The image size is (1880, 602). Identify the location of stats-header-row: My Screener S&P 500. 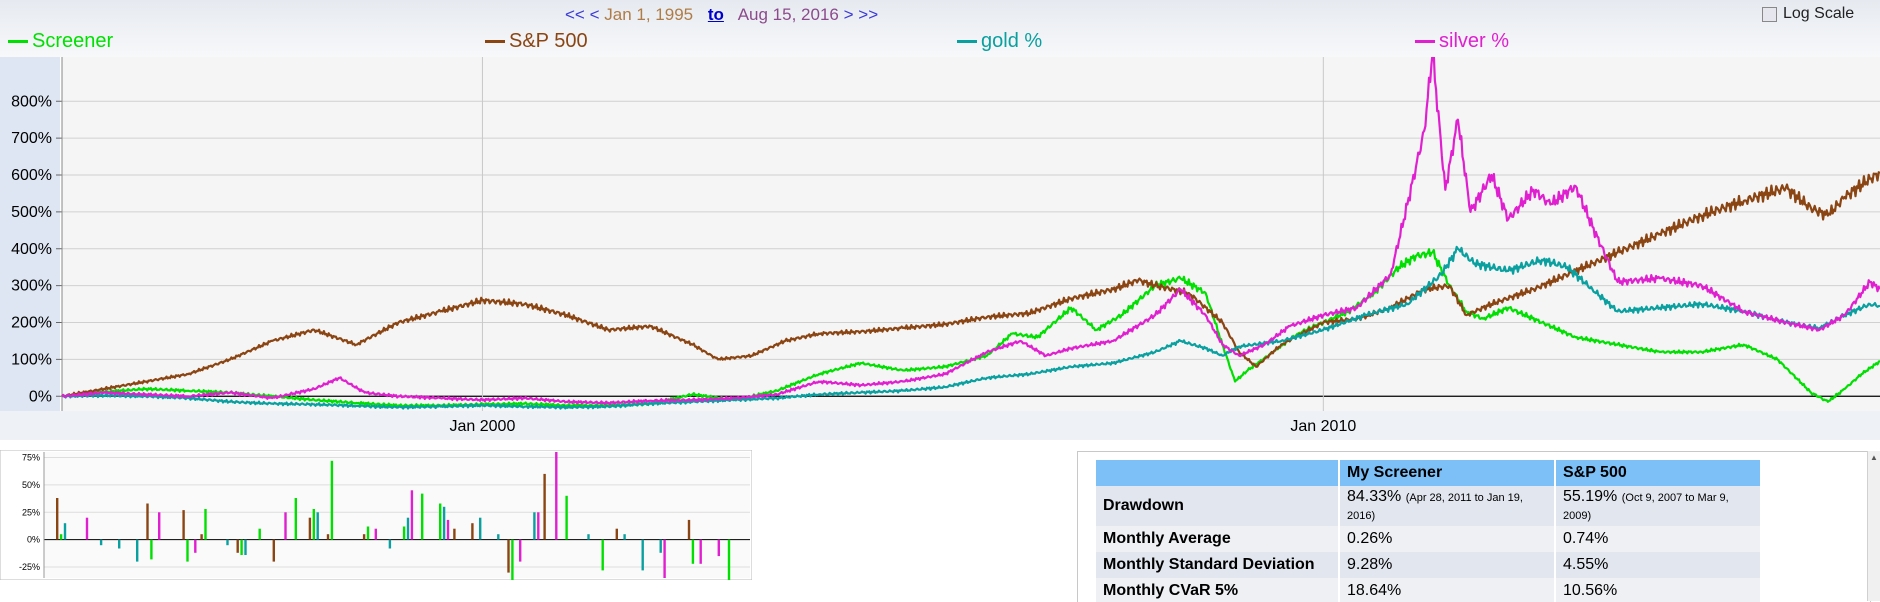
(1429, 473).